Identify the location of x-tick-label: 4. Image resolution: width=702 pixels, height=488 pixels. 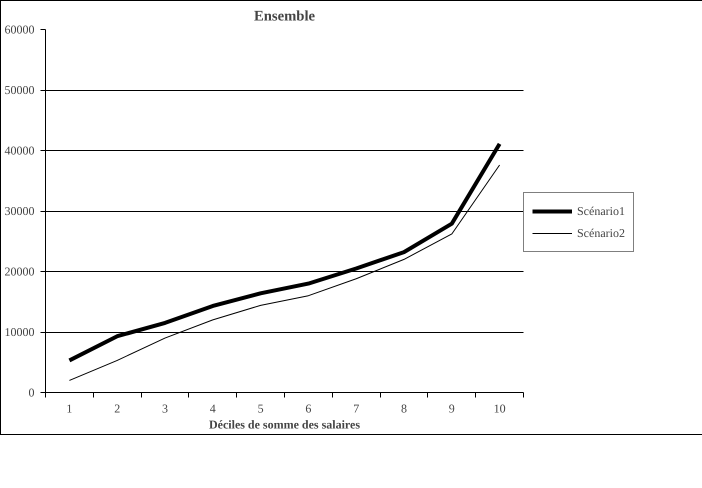
(213, 409).